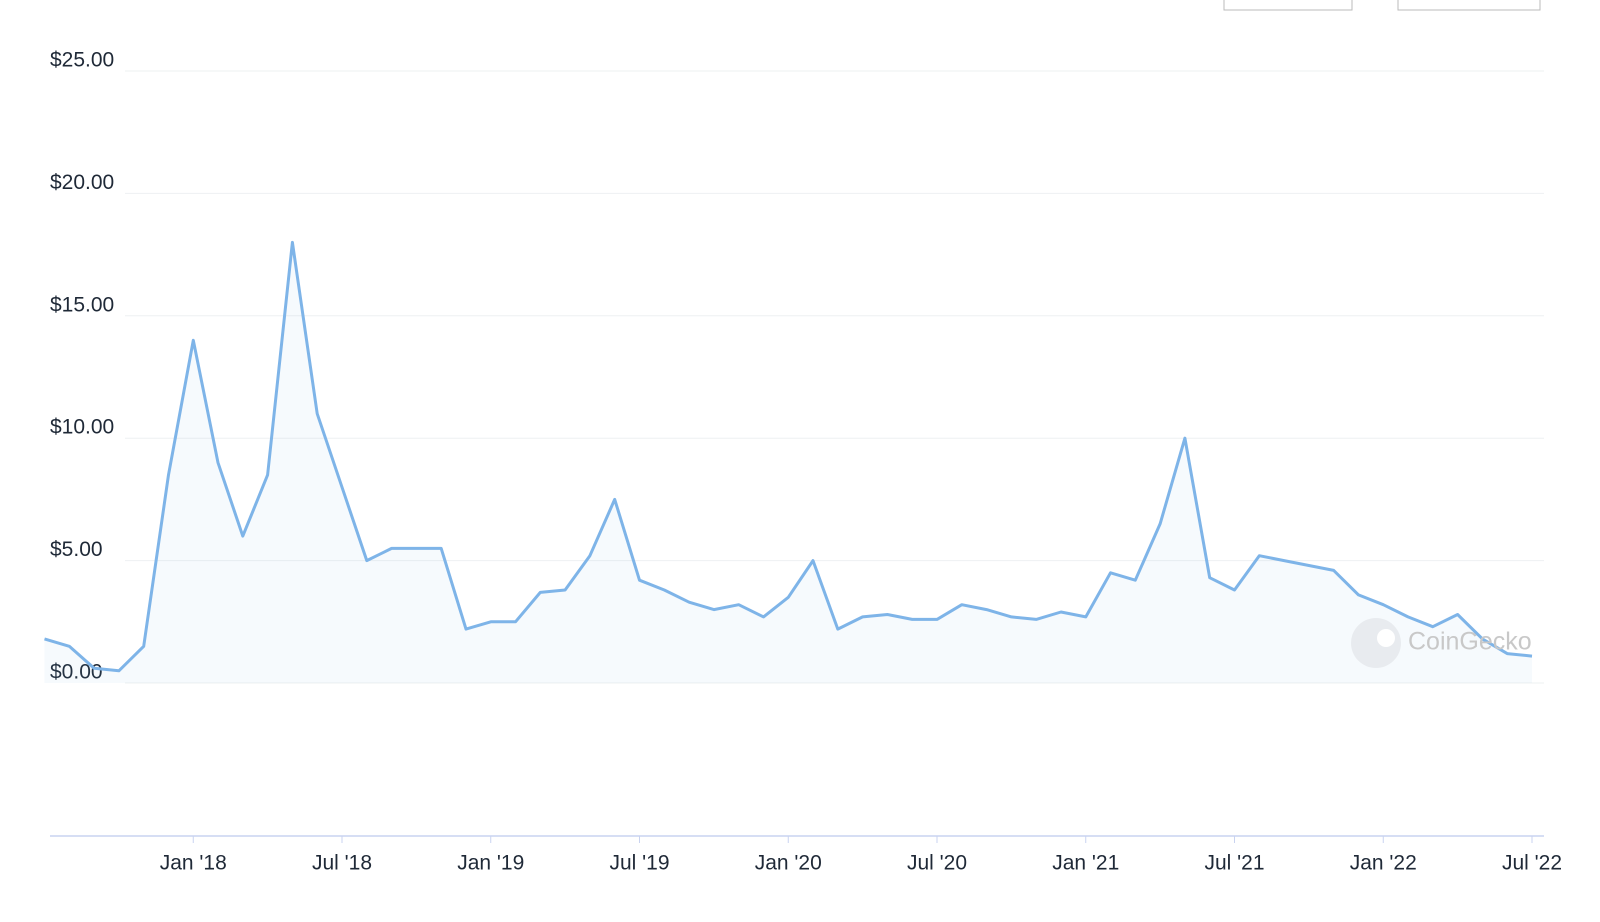 The width and height of the screenshot is (1600, 922). Describe the element at coordinates (193, 863) in the screenshot. I see `x-tick-label: Jan '18` at that location.